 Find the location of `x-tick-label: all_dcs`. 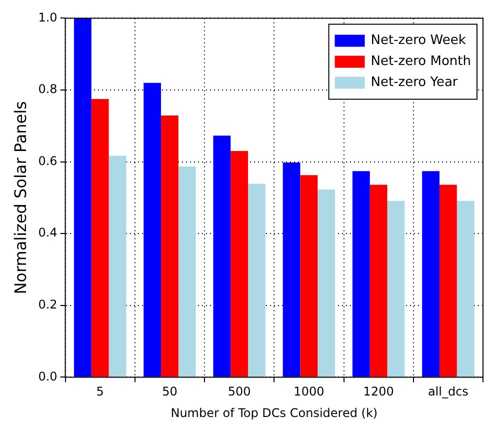

x-tick-label: all_dcs is located at coordinates (448, 391).